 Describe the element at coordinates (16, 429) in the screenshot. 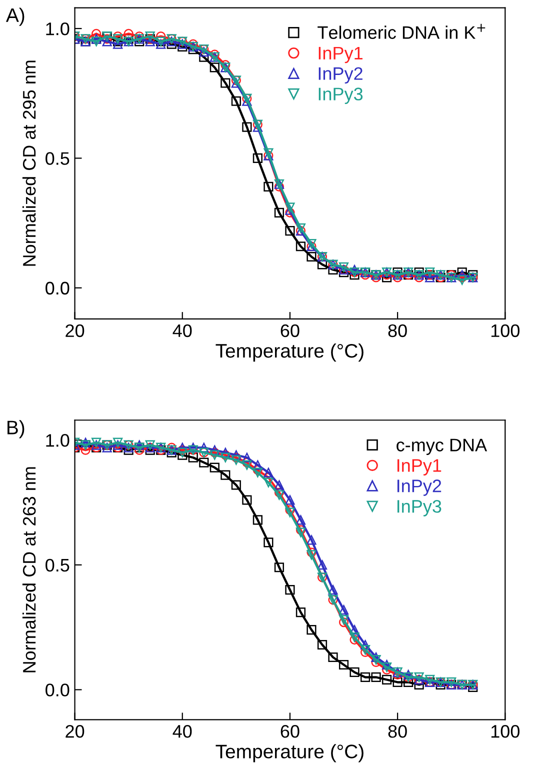

I see `chart-title: B)` at that location.